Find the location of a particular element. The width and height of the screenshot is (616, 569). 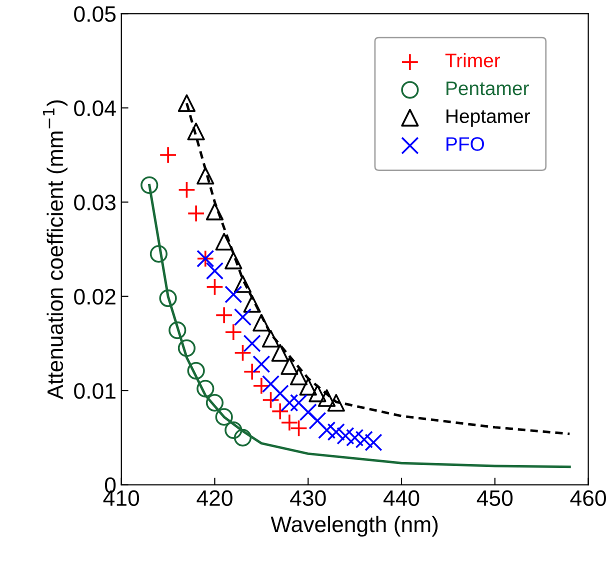

legend-label: PFO is located at coordinates (465, 144).